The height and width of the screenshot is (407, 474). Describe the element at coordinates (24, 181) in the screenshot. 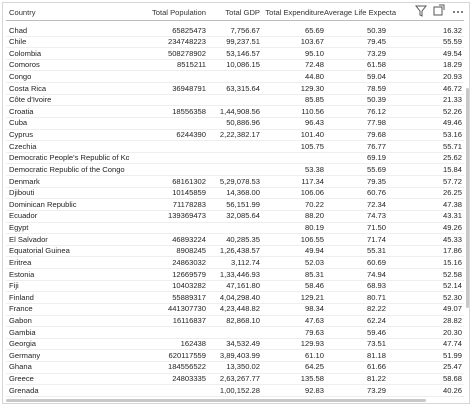

I see `row-label: Denmark` at that location.